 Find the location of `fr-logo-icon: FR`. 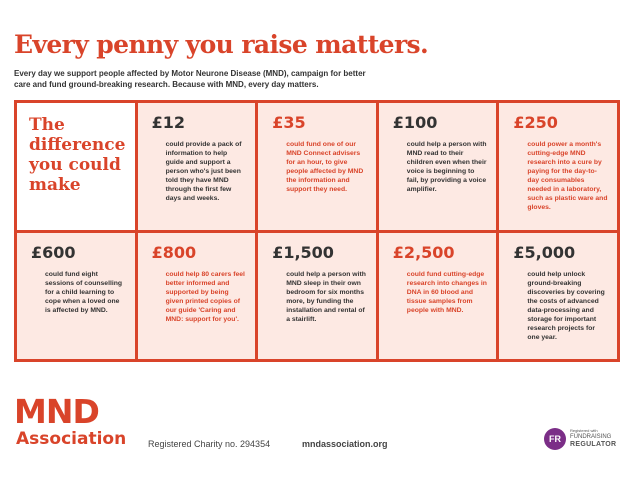

fr-logo-icon: FR is located at coordinates (555, 439).